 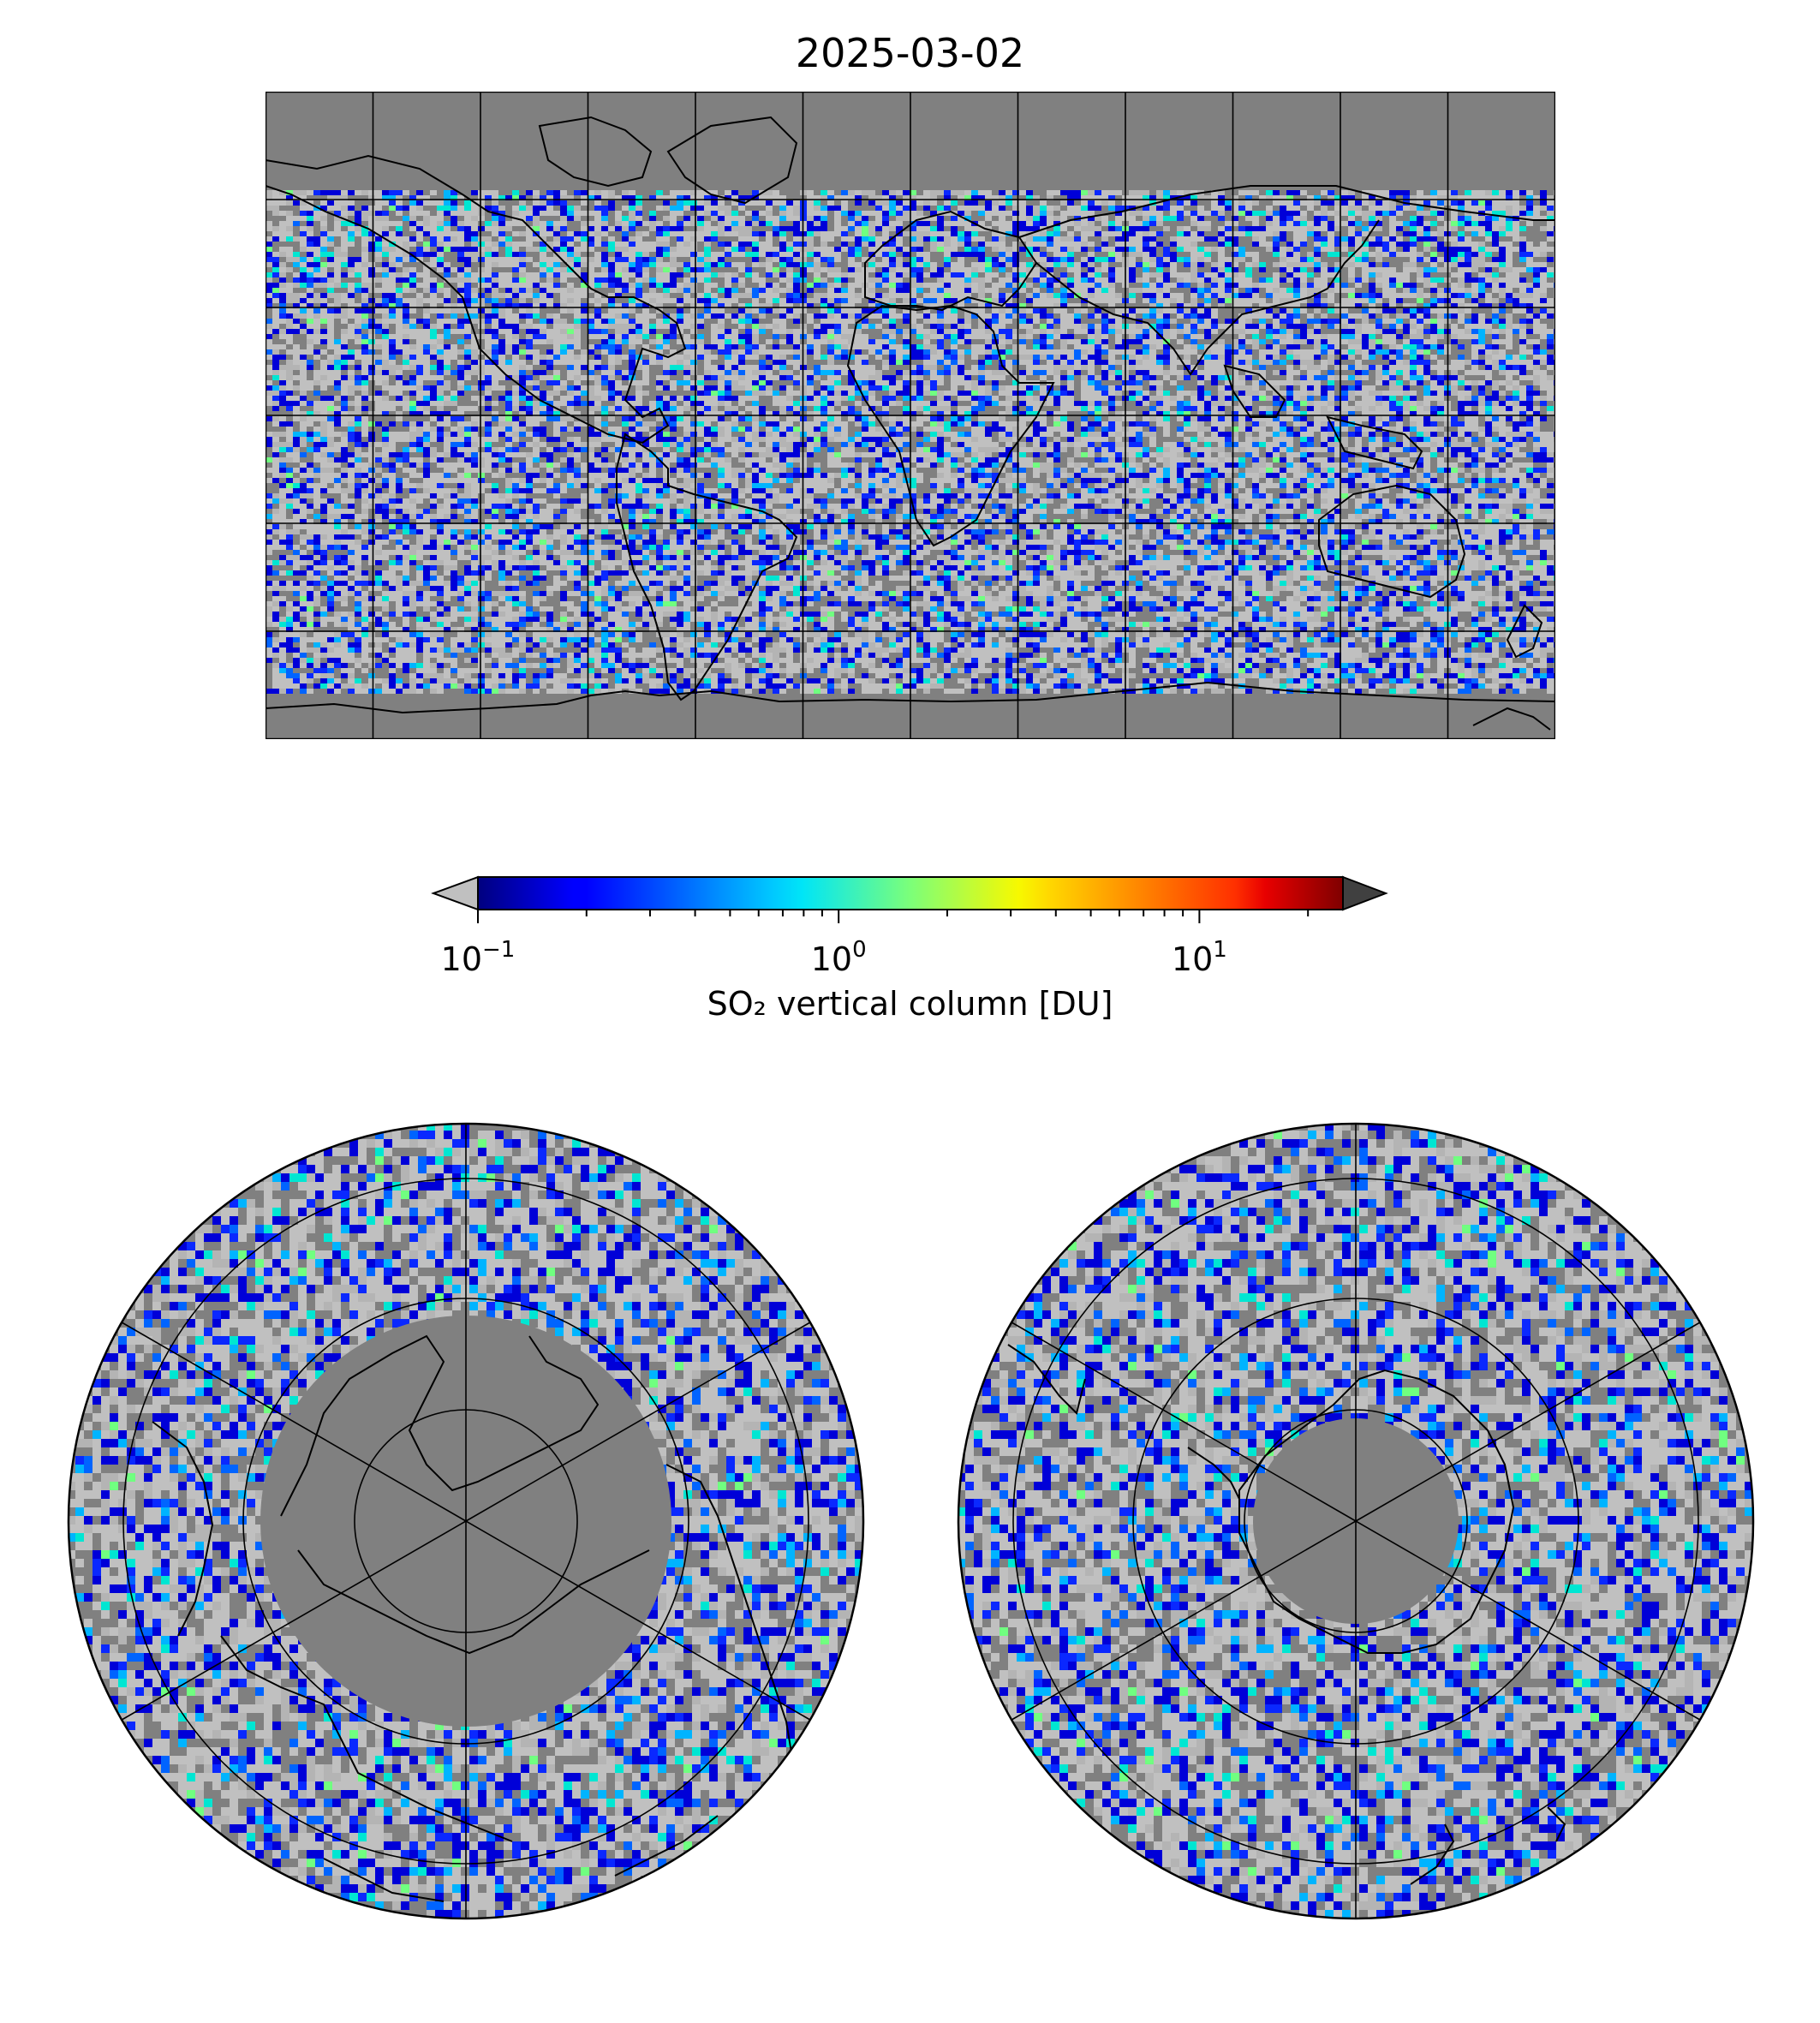 I want to click on map-title: 2025-03-02, so click(x=910, y=53).